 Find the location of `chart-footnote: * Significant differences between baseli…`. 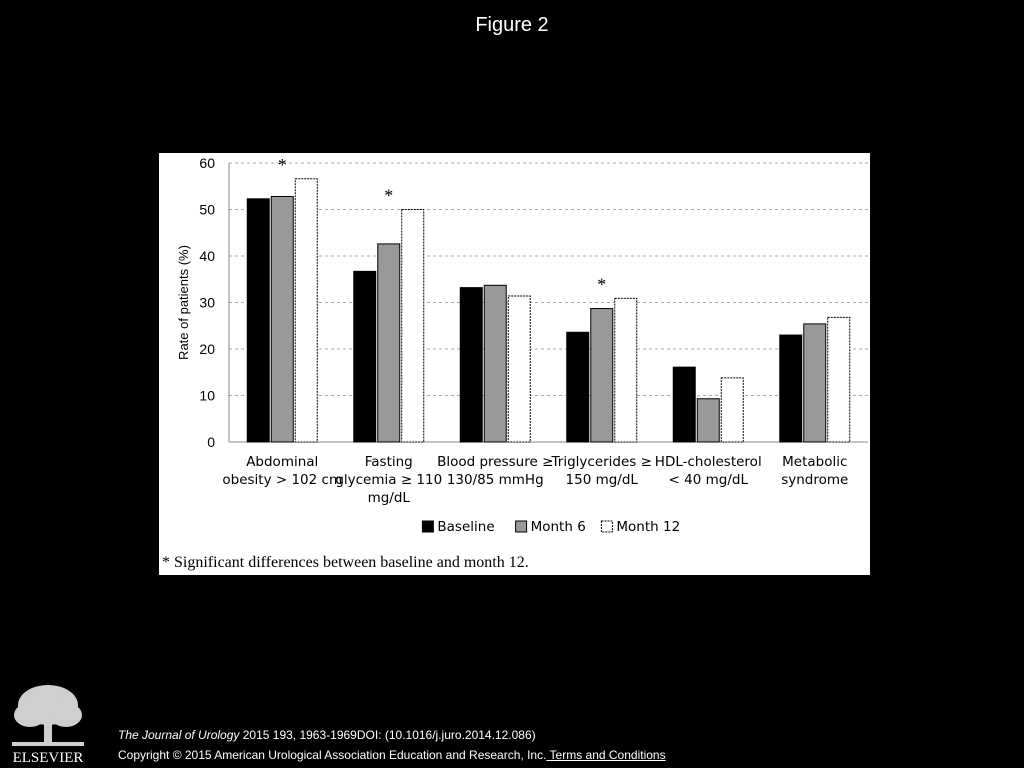

chart-footnote: * Significant differences between baseli… is located at coordinates (345, 562).